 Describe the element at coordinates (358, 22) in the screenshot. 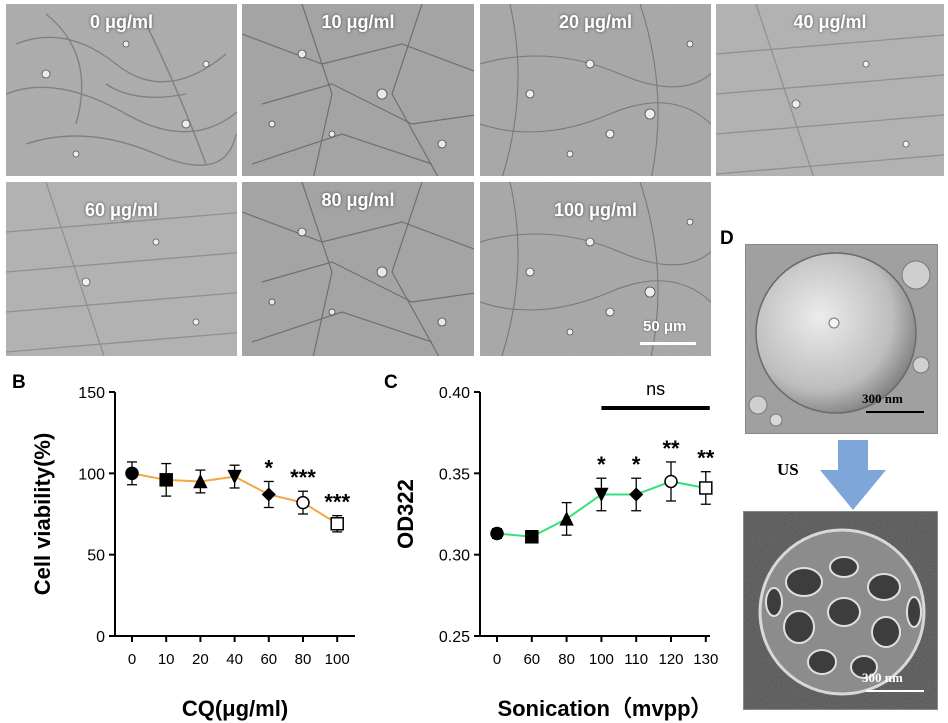

I see `micrograph-label: 10 μg/ml` at that location.